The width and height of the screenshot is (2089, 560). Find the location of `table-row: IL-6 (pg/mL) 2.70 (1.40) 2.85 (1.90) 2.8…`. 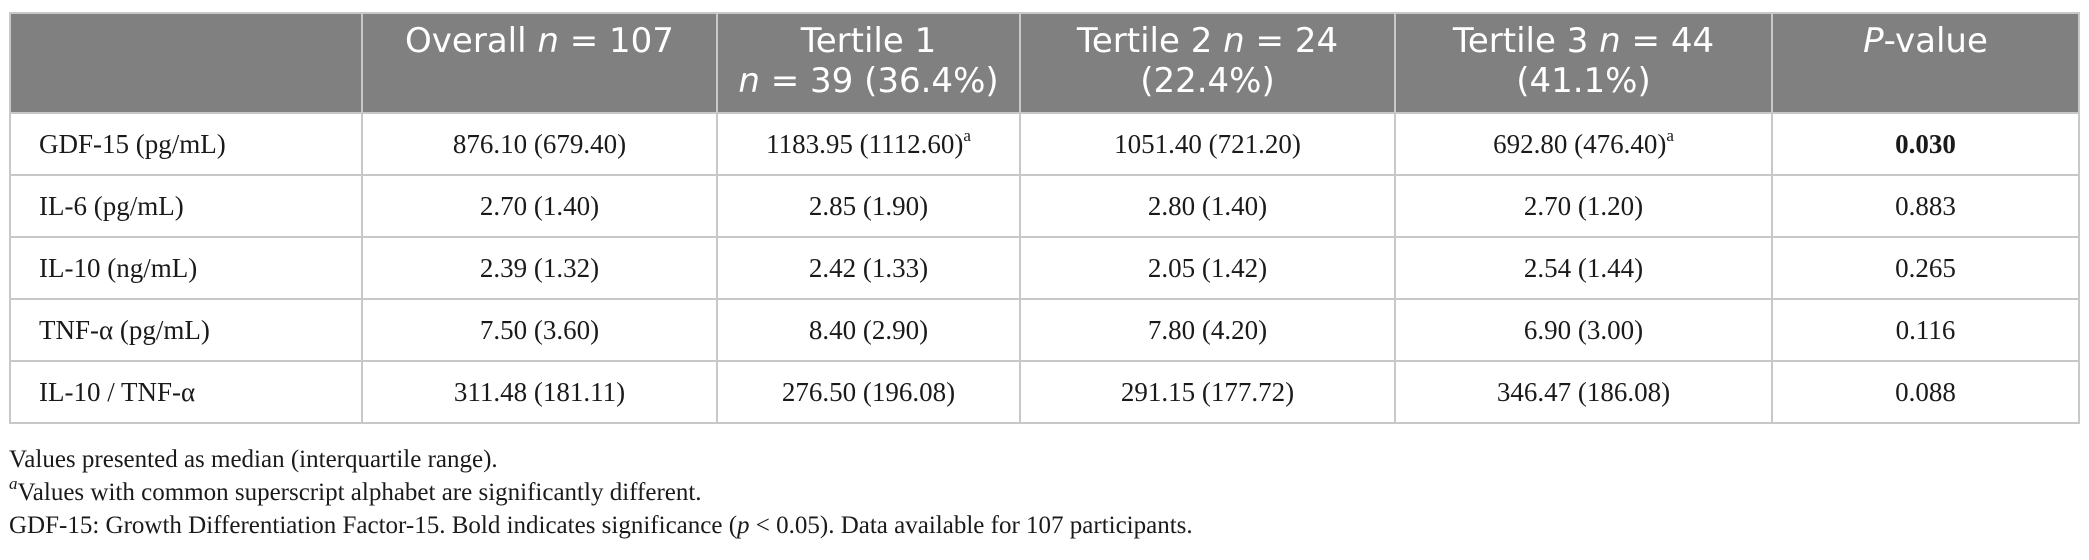

table-row: IL-6 (pg/mL) 2.70 (1.40) 2.85 (1.90) 2.8… is located at coordinates (1044, 206).